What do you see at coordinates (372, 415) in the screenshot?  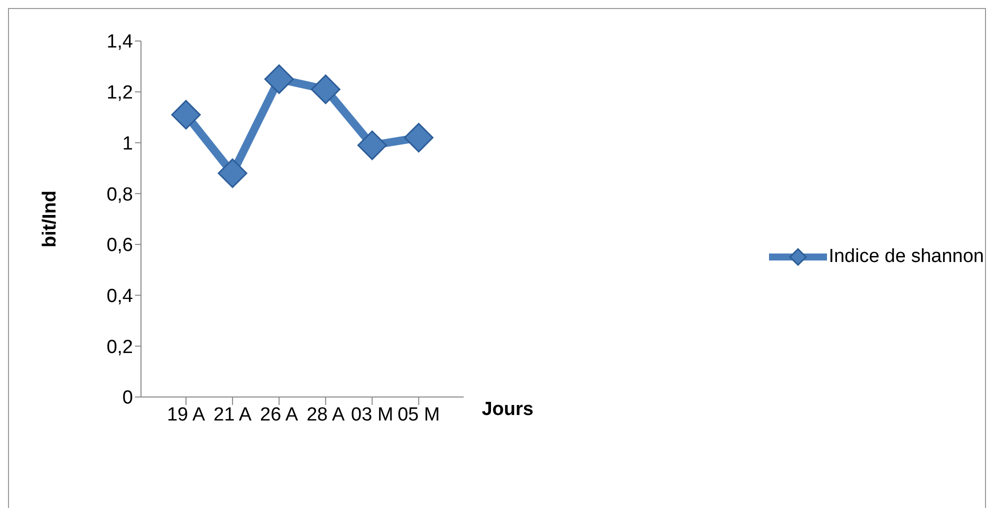 I see `x-tick-label: 03 M` at bounding box center [372, 415].